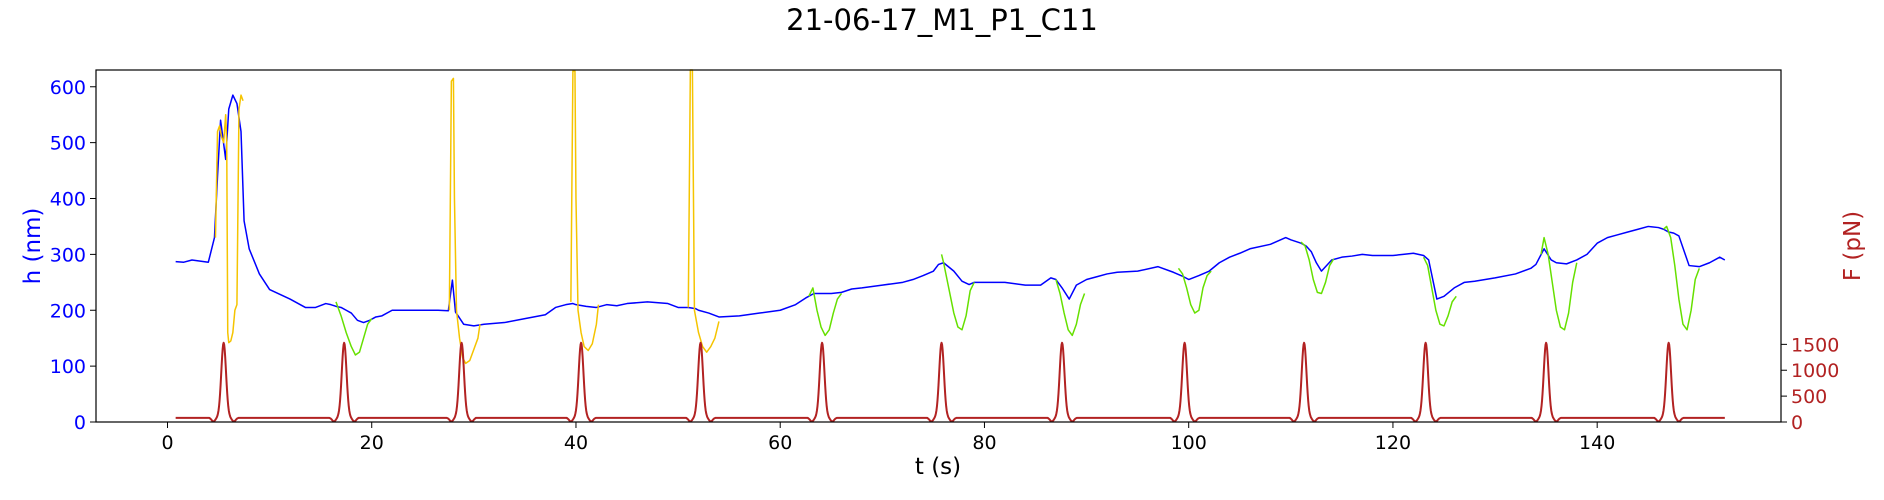 This screenshot has width=1884, height=500. I want to click on chart-title: 21-06-17_M1_P1_C11, so click(942, 20).